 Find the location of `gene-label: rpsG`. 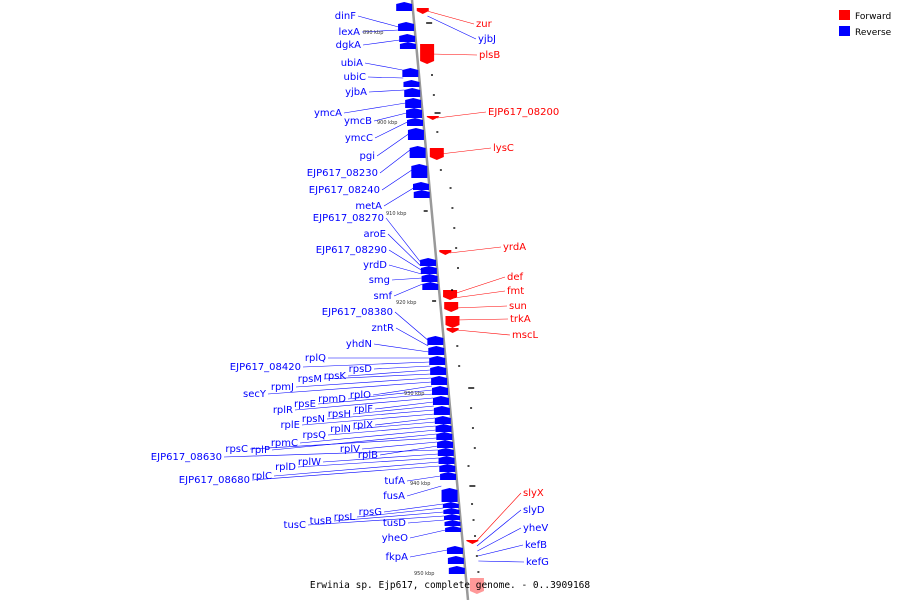

gene-label: rpsG is located at coordinates (370, 512).